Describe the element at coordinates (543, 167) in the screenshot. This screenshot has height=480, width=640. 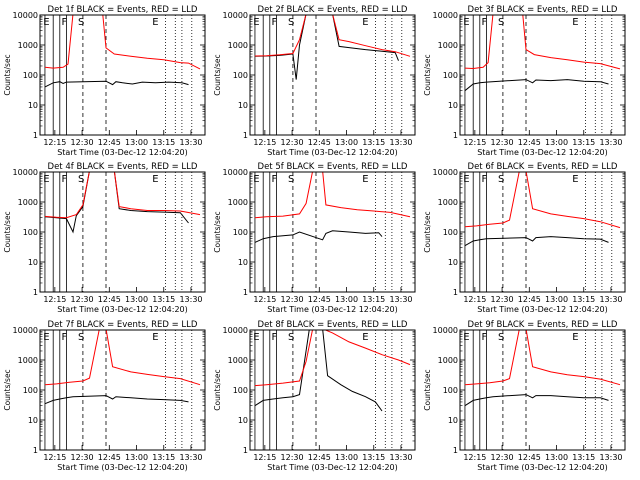
I see `panel-title: Det 6f BLACK = Events, RED = LLD` at that location.